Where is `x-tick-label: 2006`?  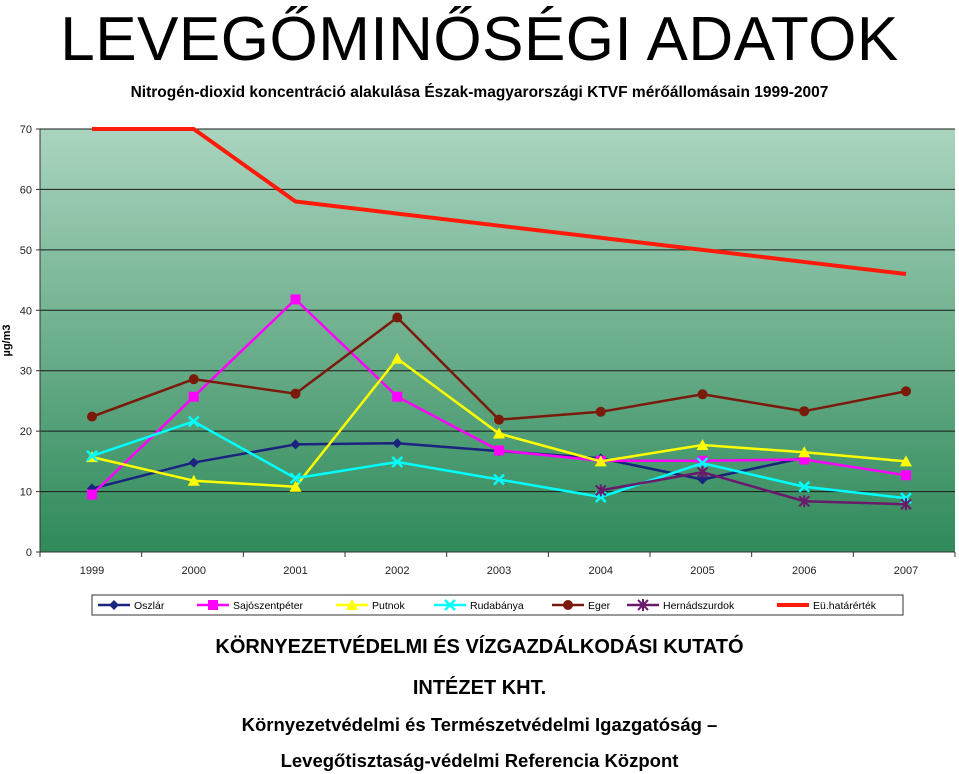 x-tick-label: 2006 is located at coordinates (804, 571).